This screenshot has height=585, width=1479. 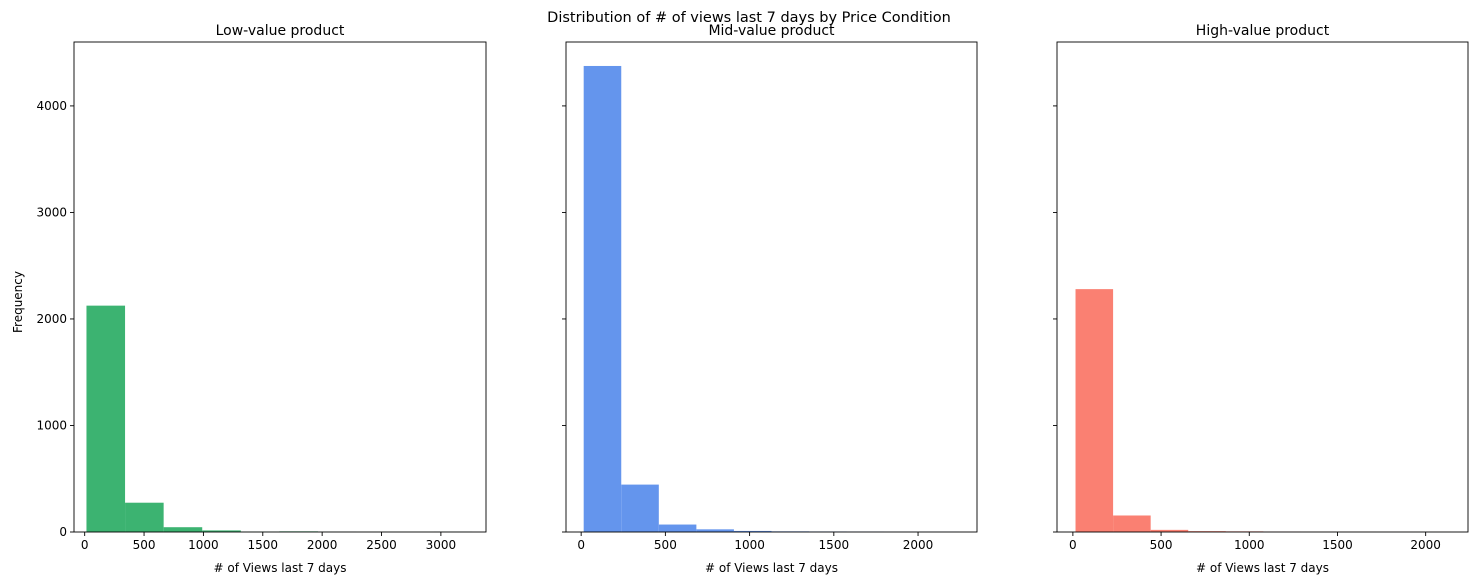 I want to click on subplot-title: Mid-value product, so click(x=771, y=31).